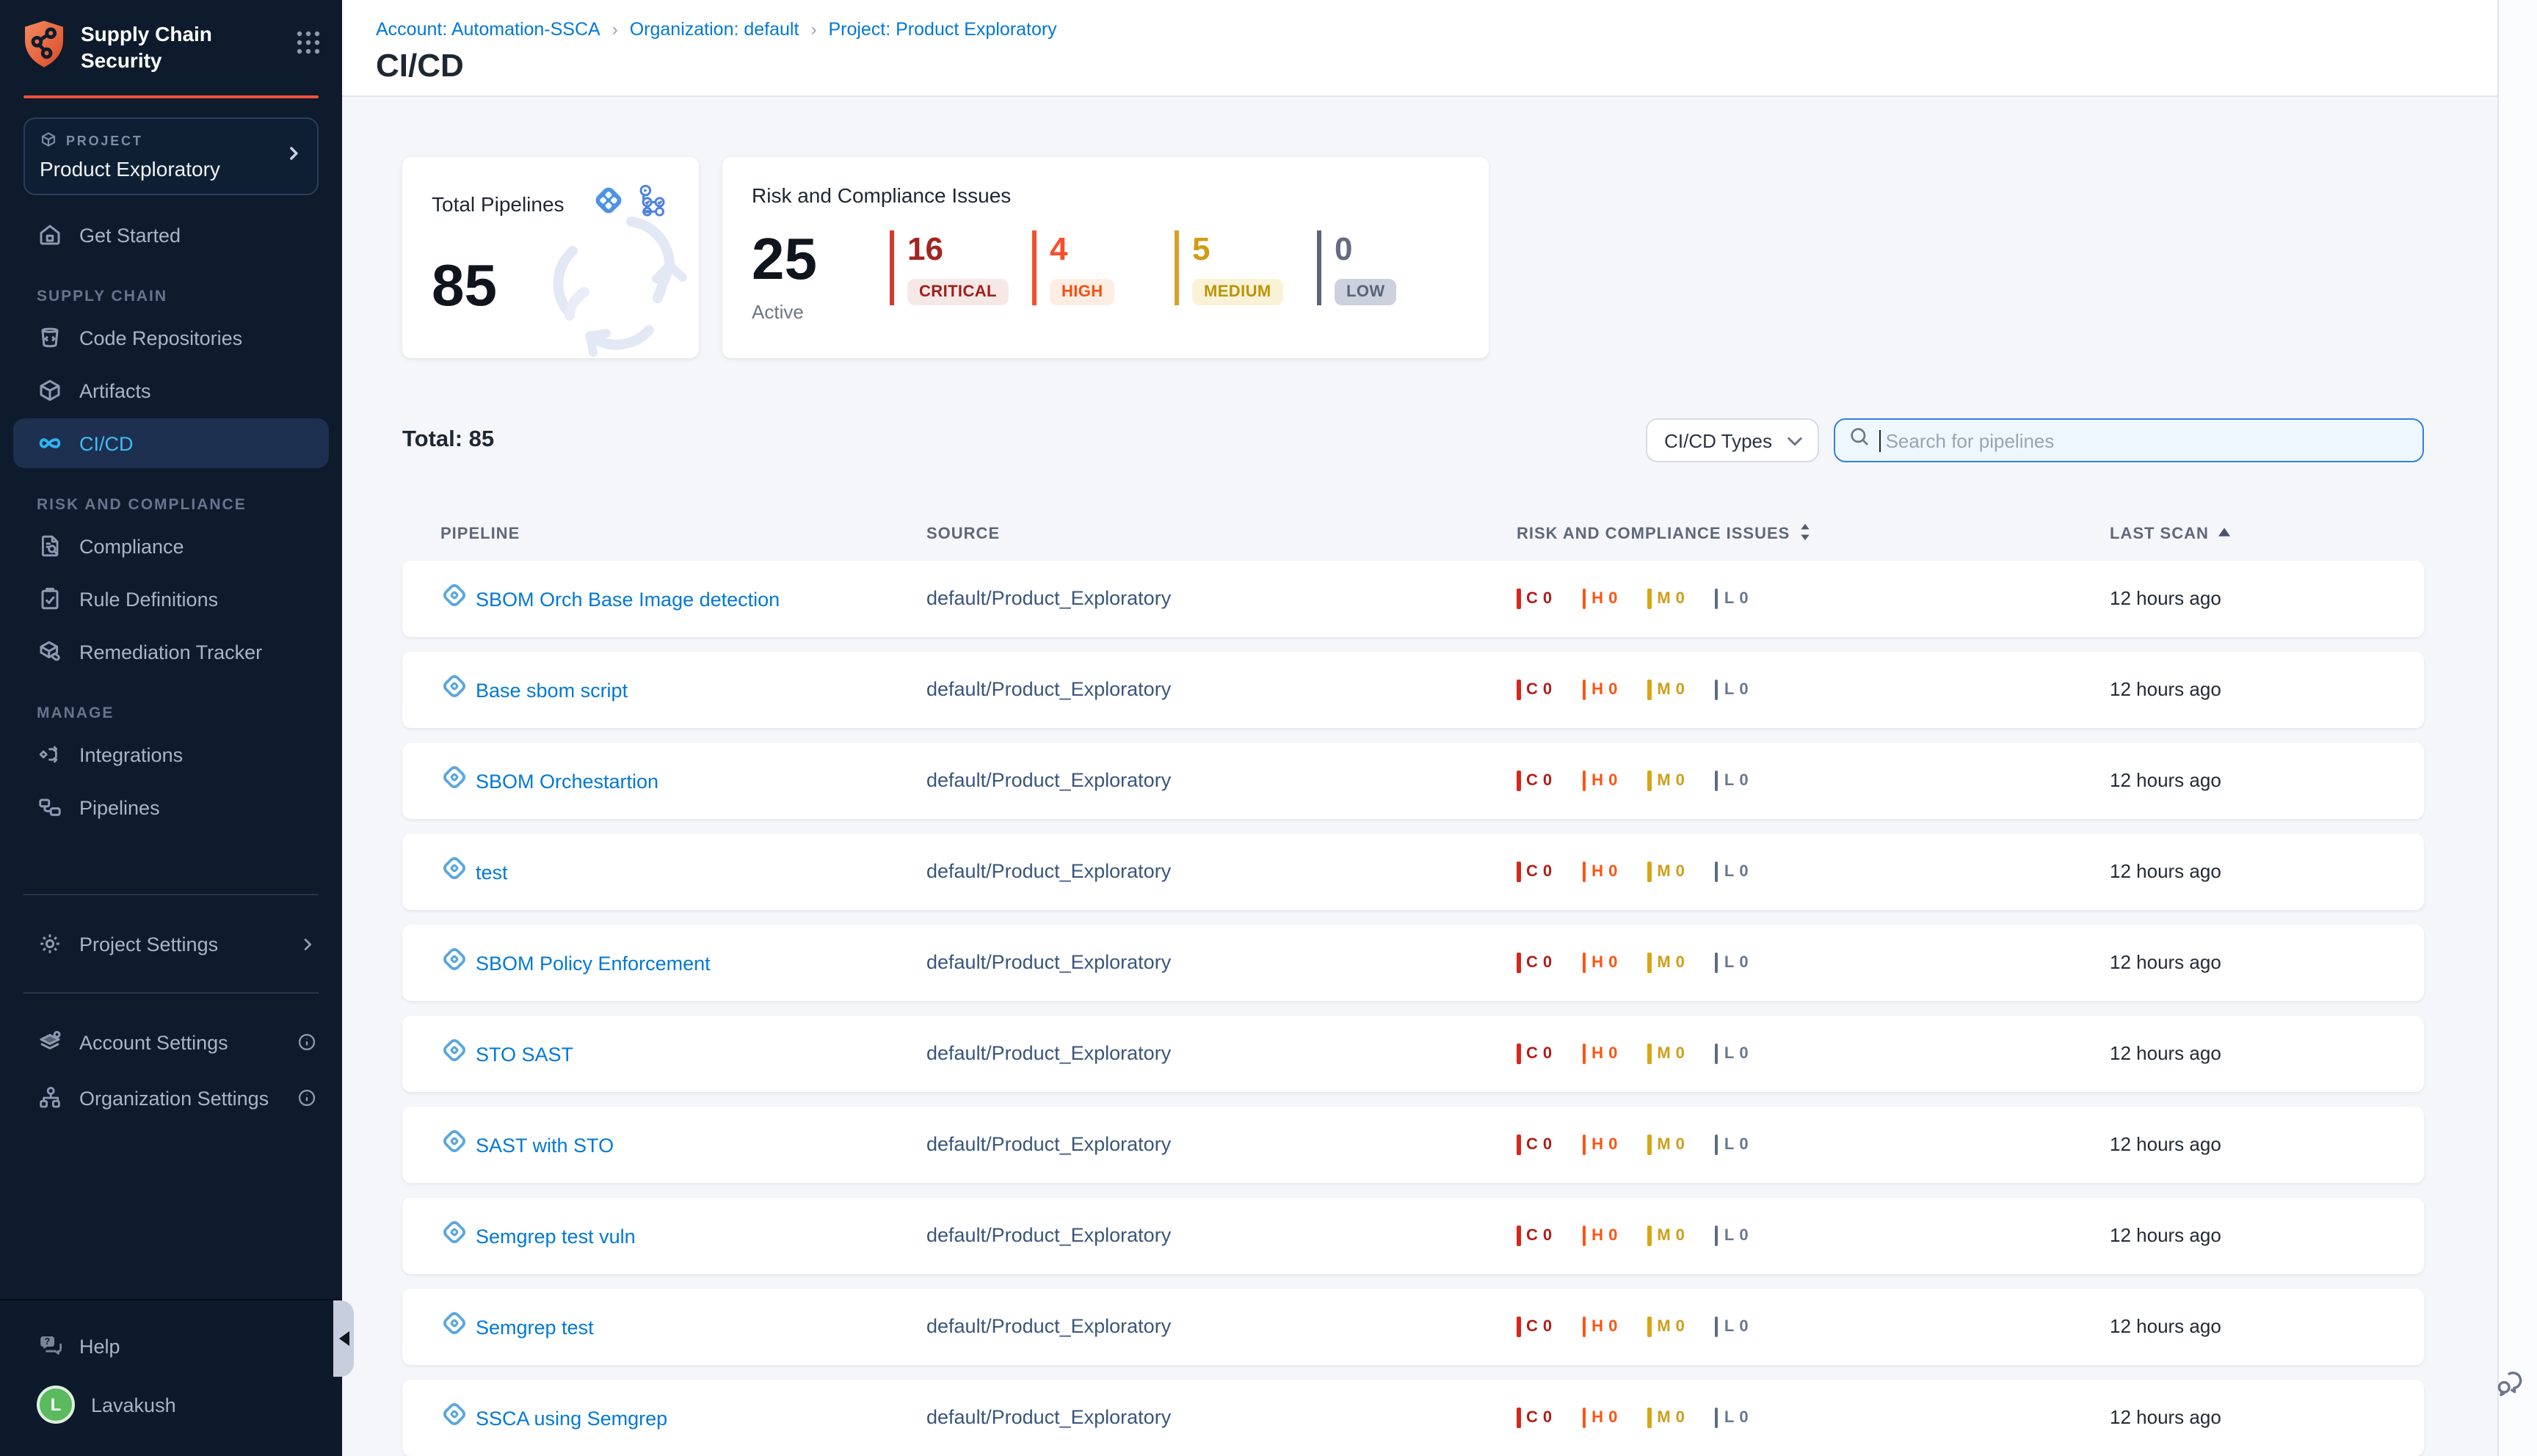 The width and height of the screenshot is (2537, 1456). What do you see at coordinates (171, 443) in the screenshot?
I see `sidebar-item-cicd: CI/CD` at bounding box center [171, 443].